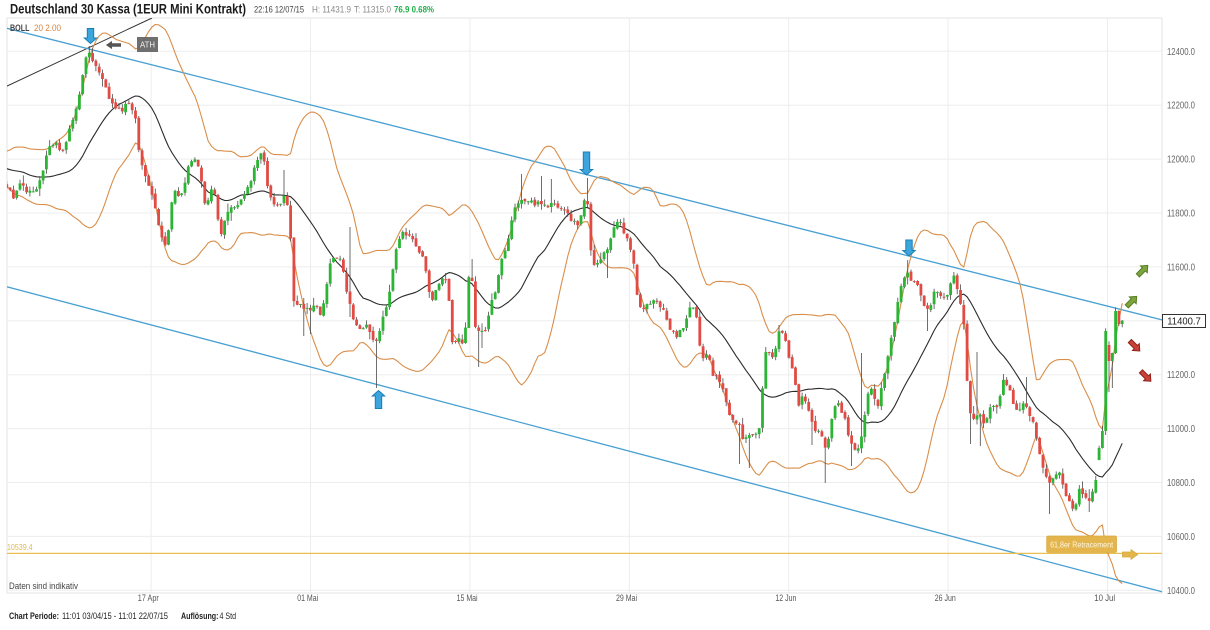  Describe the element at coordinates (1181, 214) in the screenshot. I see `svg-text: 11800.0` at that location.